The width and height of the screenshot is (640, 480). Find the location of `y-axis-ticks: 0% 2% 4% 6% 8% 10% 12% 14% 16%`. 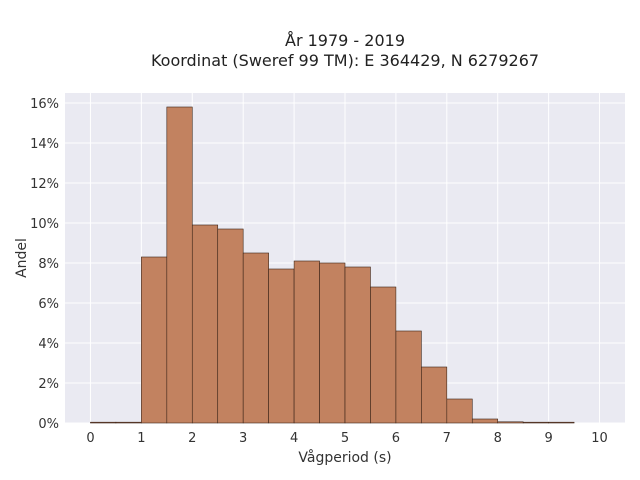

y-axis-ticks: 0% 2% 4% 6% 8% 10% 12% 14% 16% is located at coordinates (44, 264).